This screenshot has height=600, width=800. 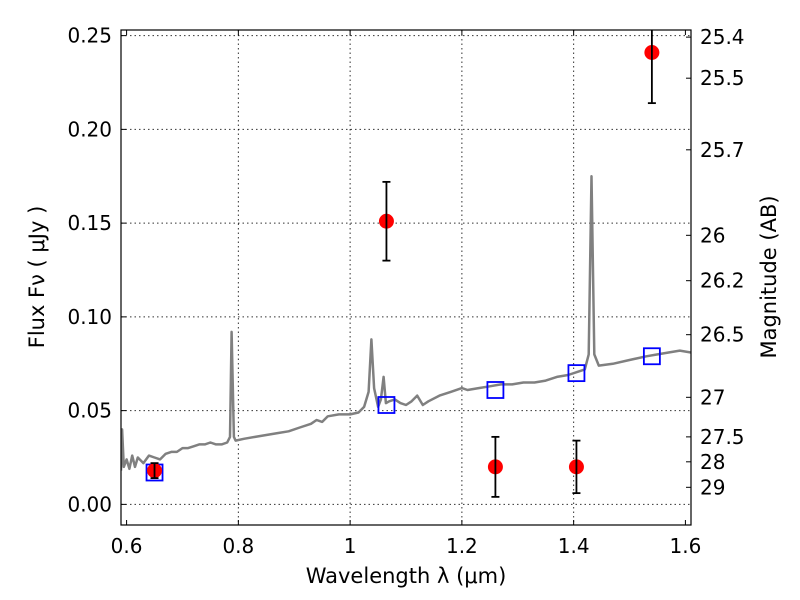 What do you see at coordinates (89, 504) in the screenshot?
I see `y-tick-label: 0.00` at bounding box center [89, 504].